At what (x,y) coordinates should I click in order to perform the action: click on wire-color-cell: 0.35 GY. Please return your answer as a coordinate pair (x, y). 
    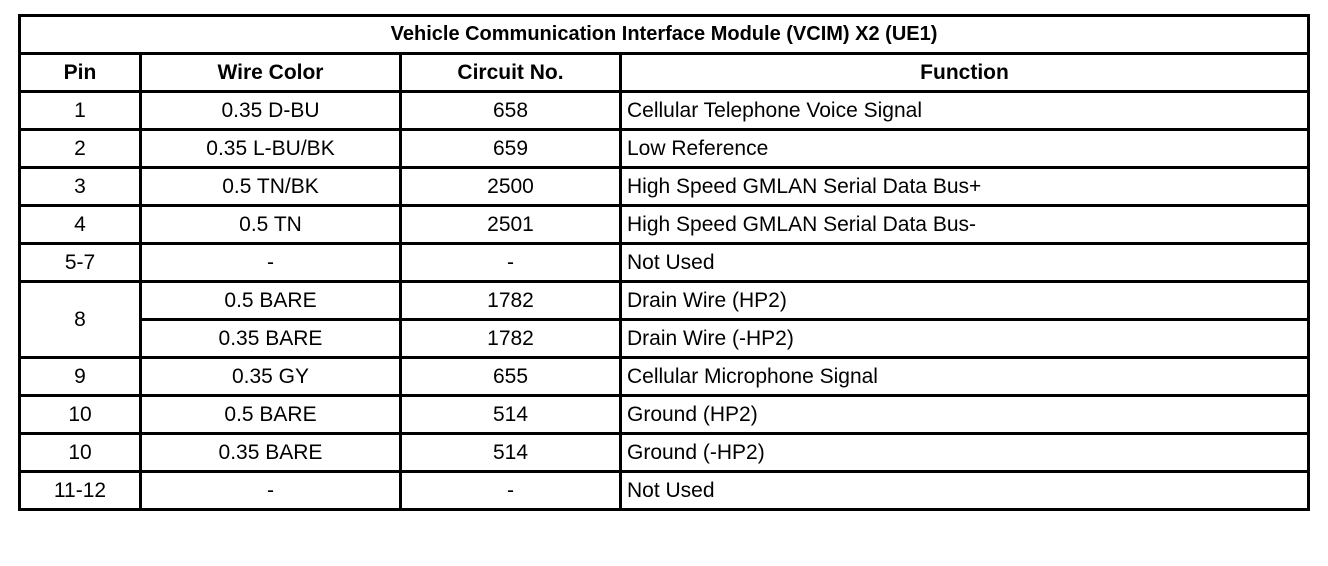
    Looking at the image, I should click on (270, 376).